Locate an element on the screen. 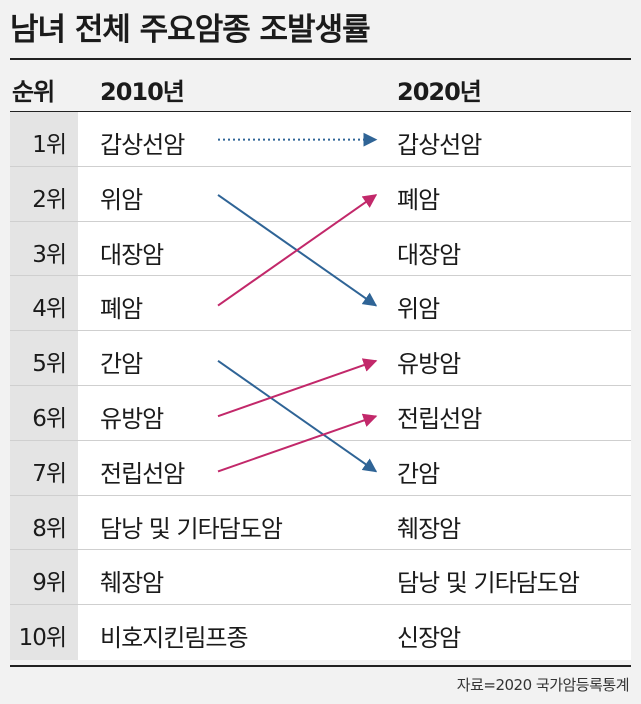 The image size is (641, 704). rank-cell: 1위 is located at coordinates (44, 139).